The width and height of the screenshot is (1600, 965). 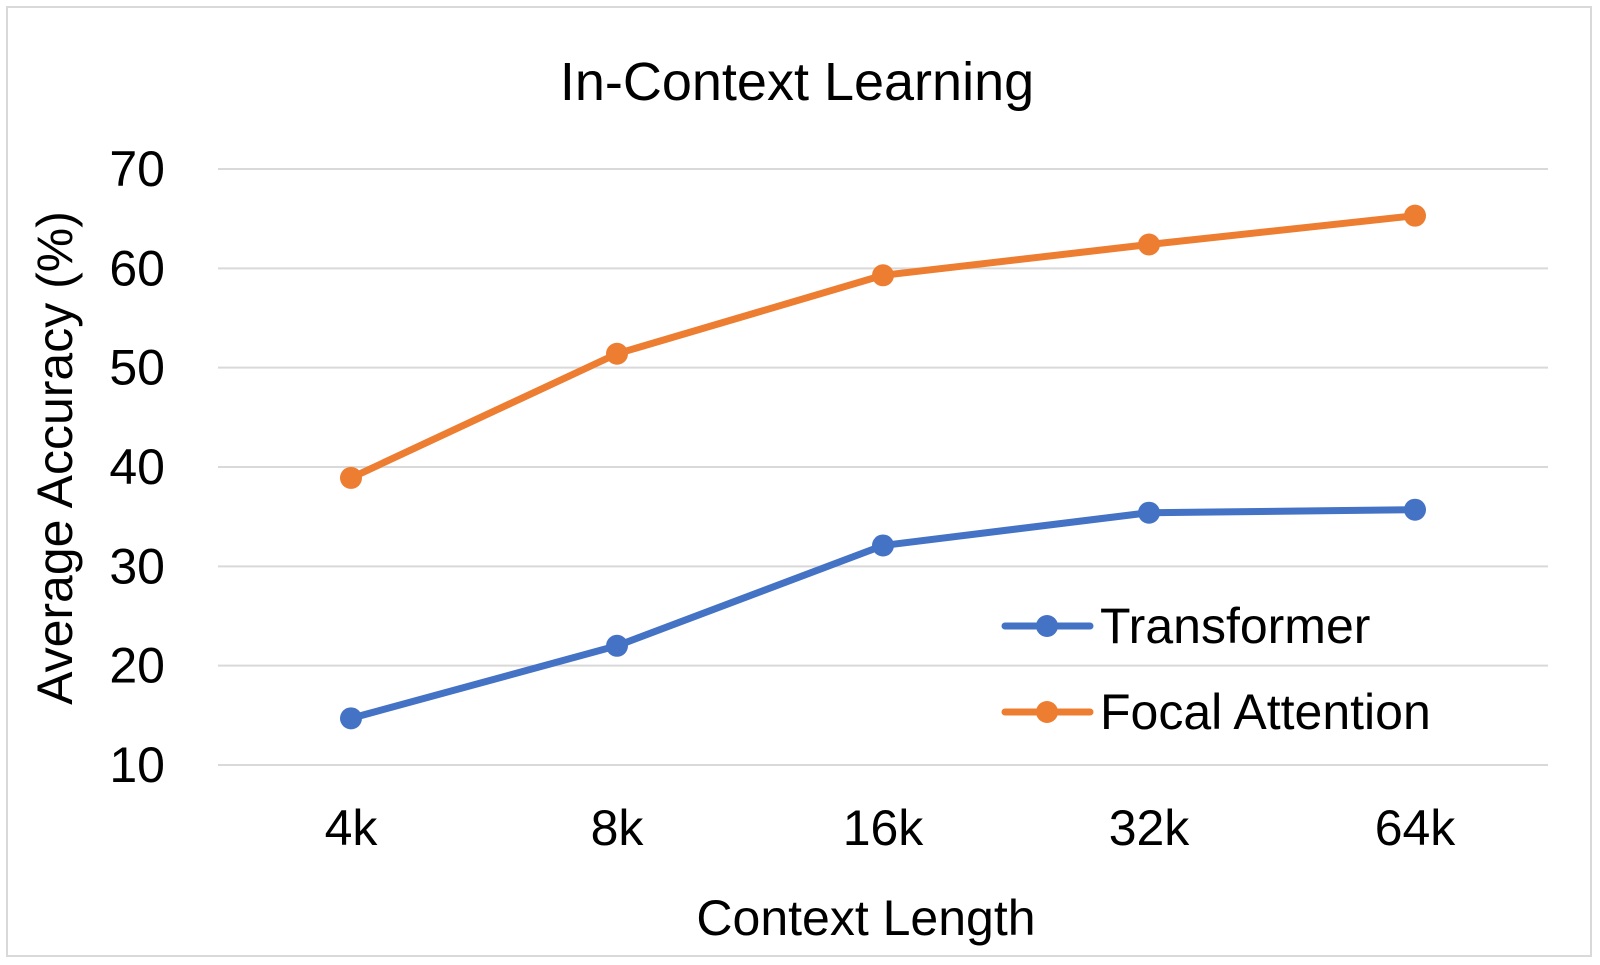 What do you see at coordinates (352, 828) in the screenshot?
I see `x-tick-label: 4k` at bounding box center [352, 828].